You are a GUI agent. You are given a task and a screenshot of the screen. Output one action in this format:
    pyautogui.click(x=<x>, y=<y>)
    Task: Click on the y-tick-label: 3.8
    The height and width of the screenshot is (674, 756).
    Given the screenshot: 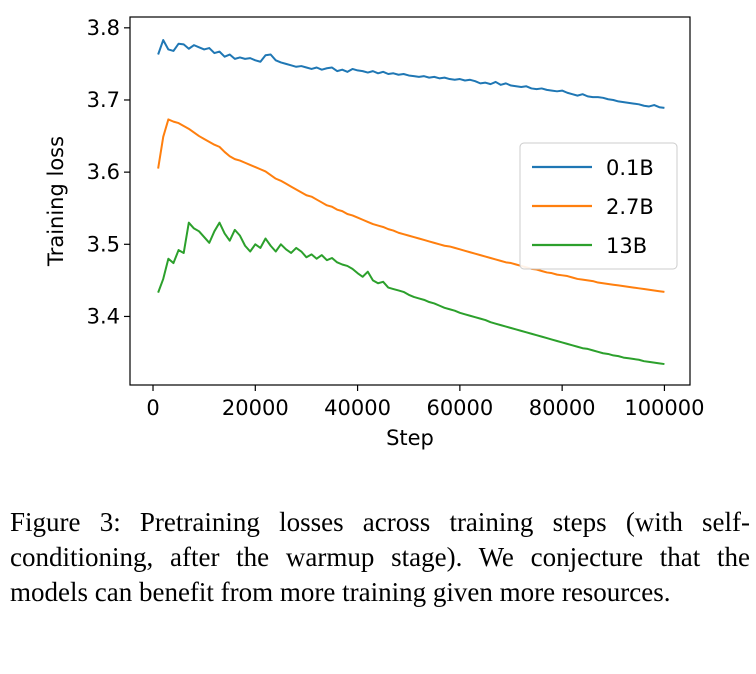 What is the action you would take?
    pyautogui.click(x=103, y=28)
    